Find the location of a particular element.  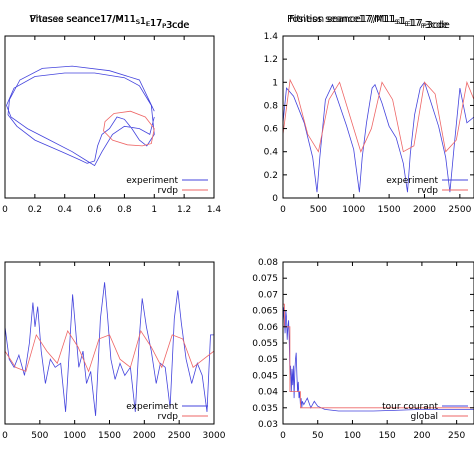

chart-title: Vitesse seance17/M11S1E17P3cde is located at coordinates (109, 22).